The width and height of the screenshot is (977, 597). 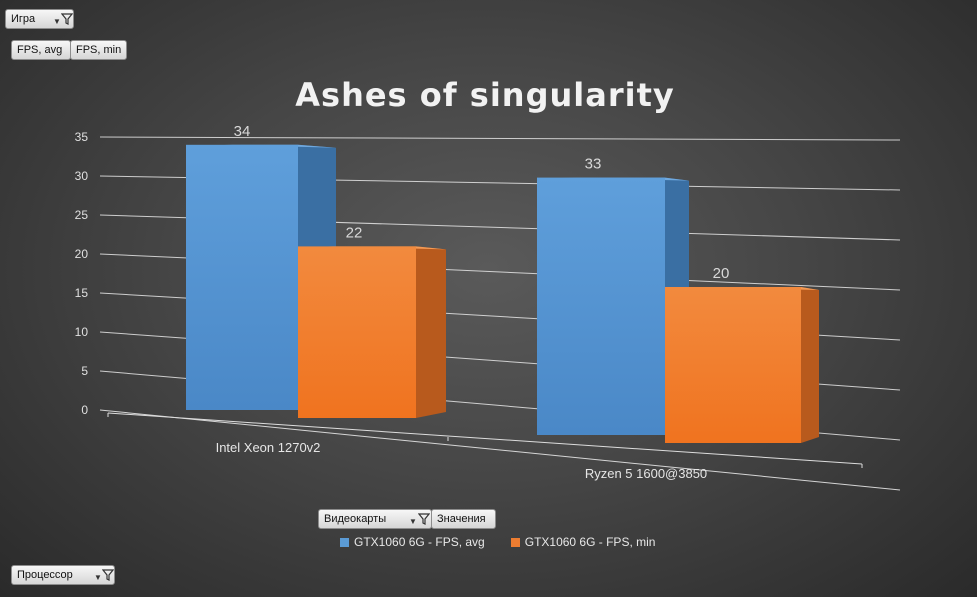 What do you see at coordinates (261, 146) in the screenshot?
I see `bar-top-avg` at bounding box center [261, 146].